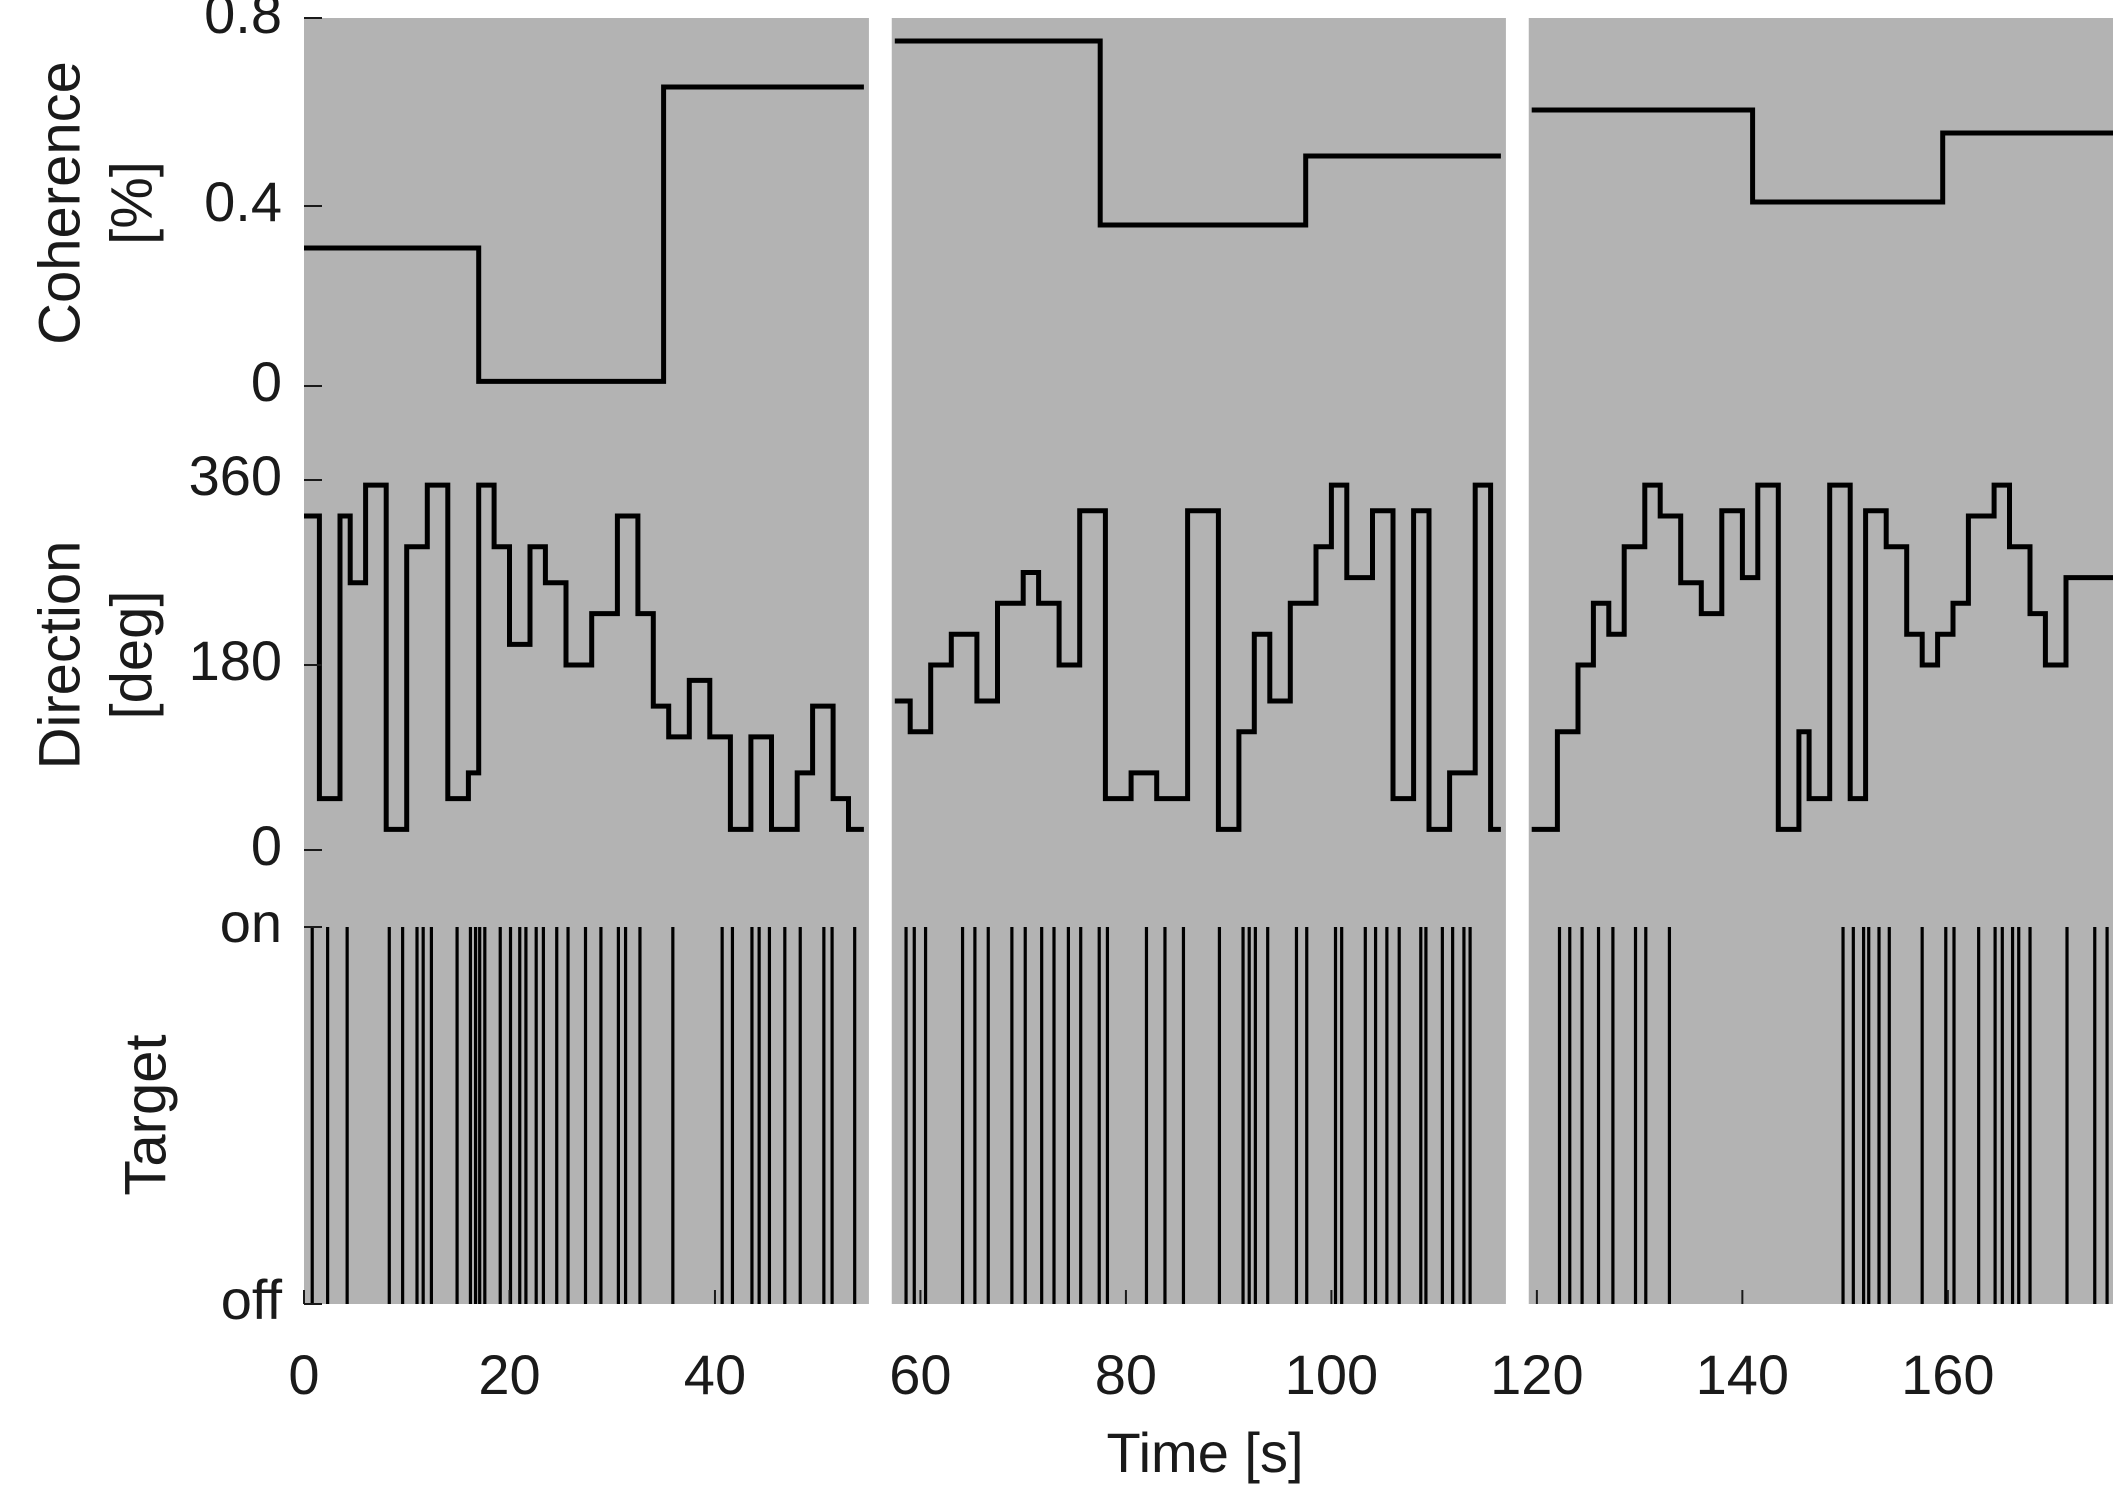  What do you see at coordinates (920, 1374) in the screenshot?
I see `x-tick-label: 60` at bounding box center [920, 1374].